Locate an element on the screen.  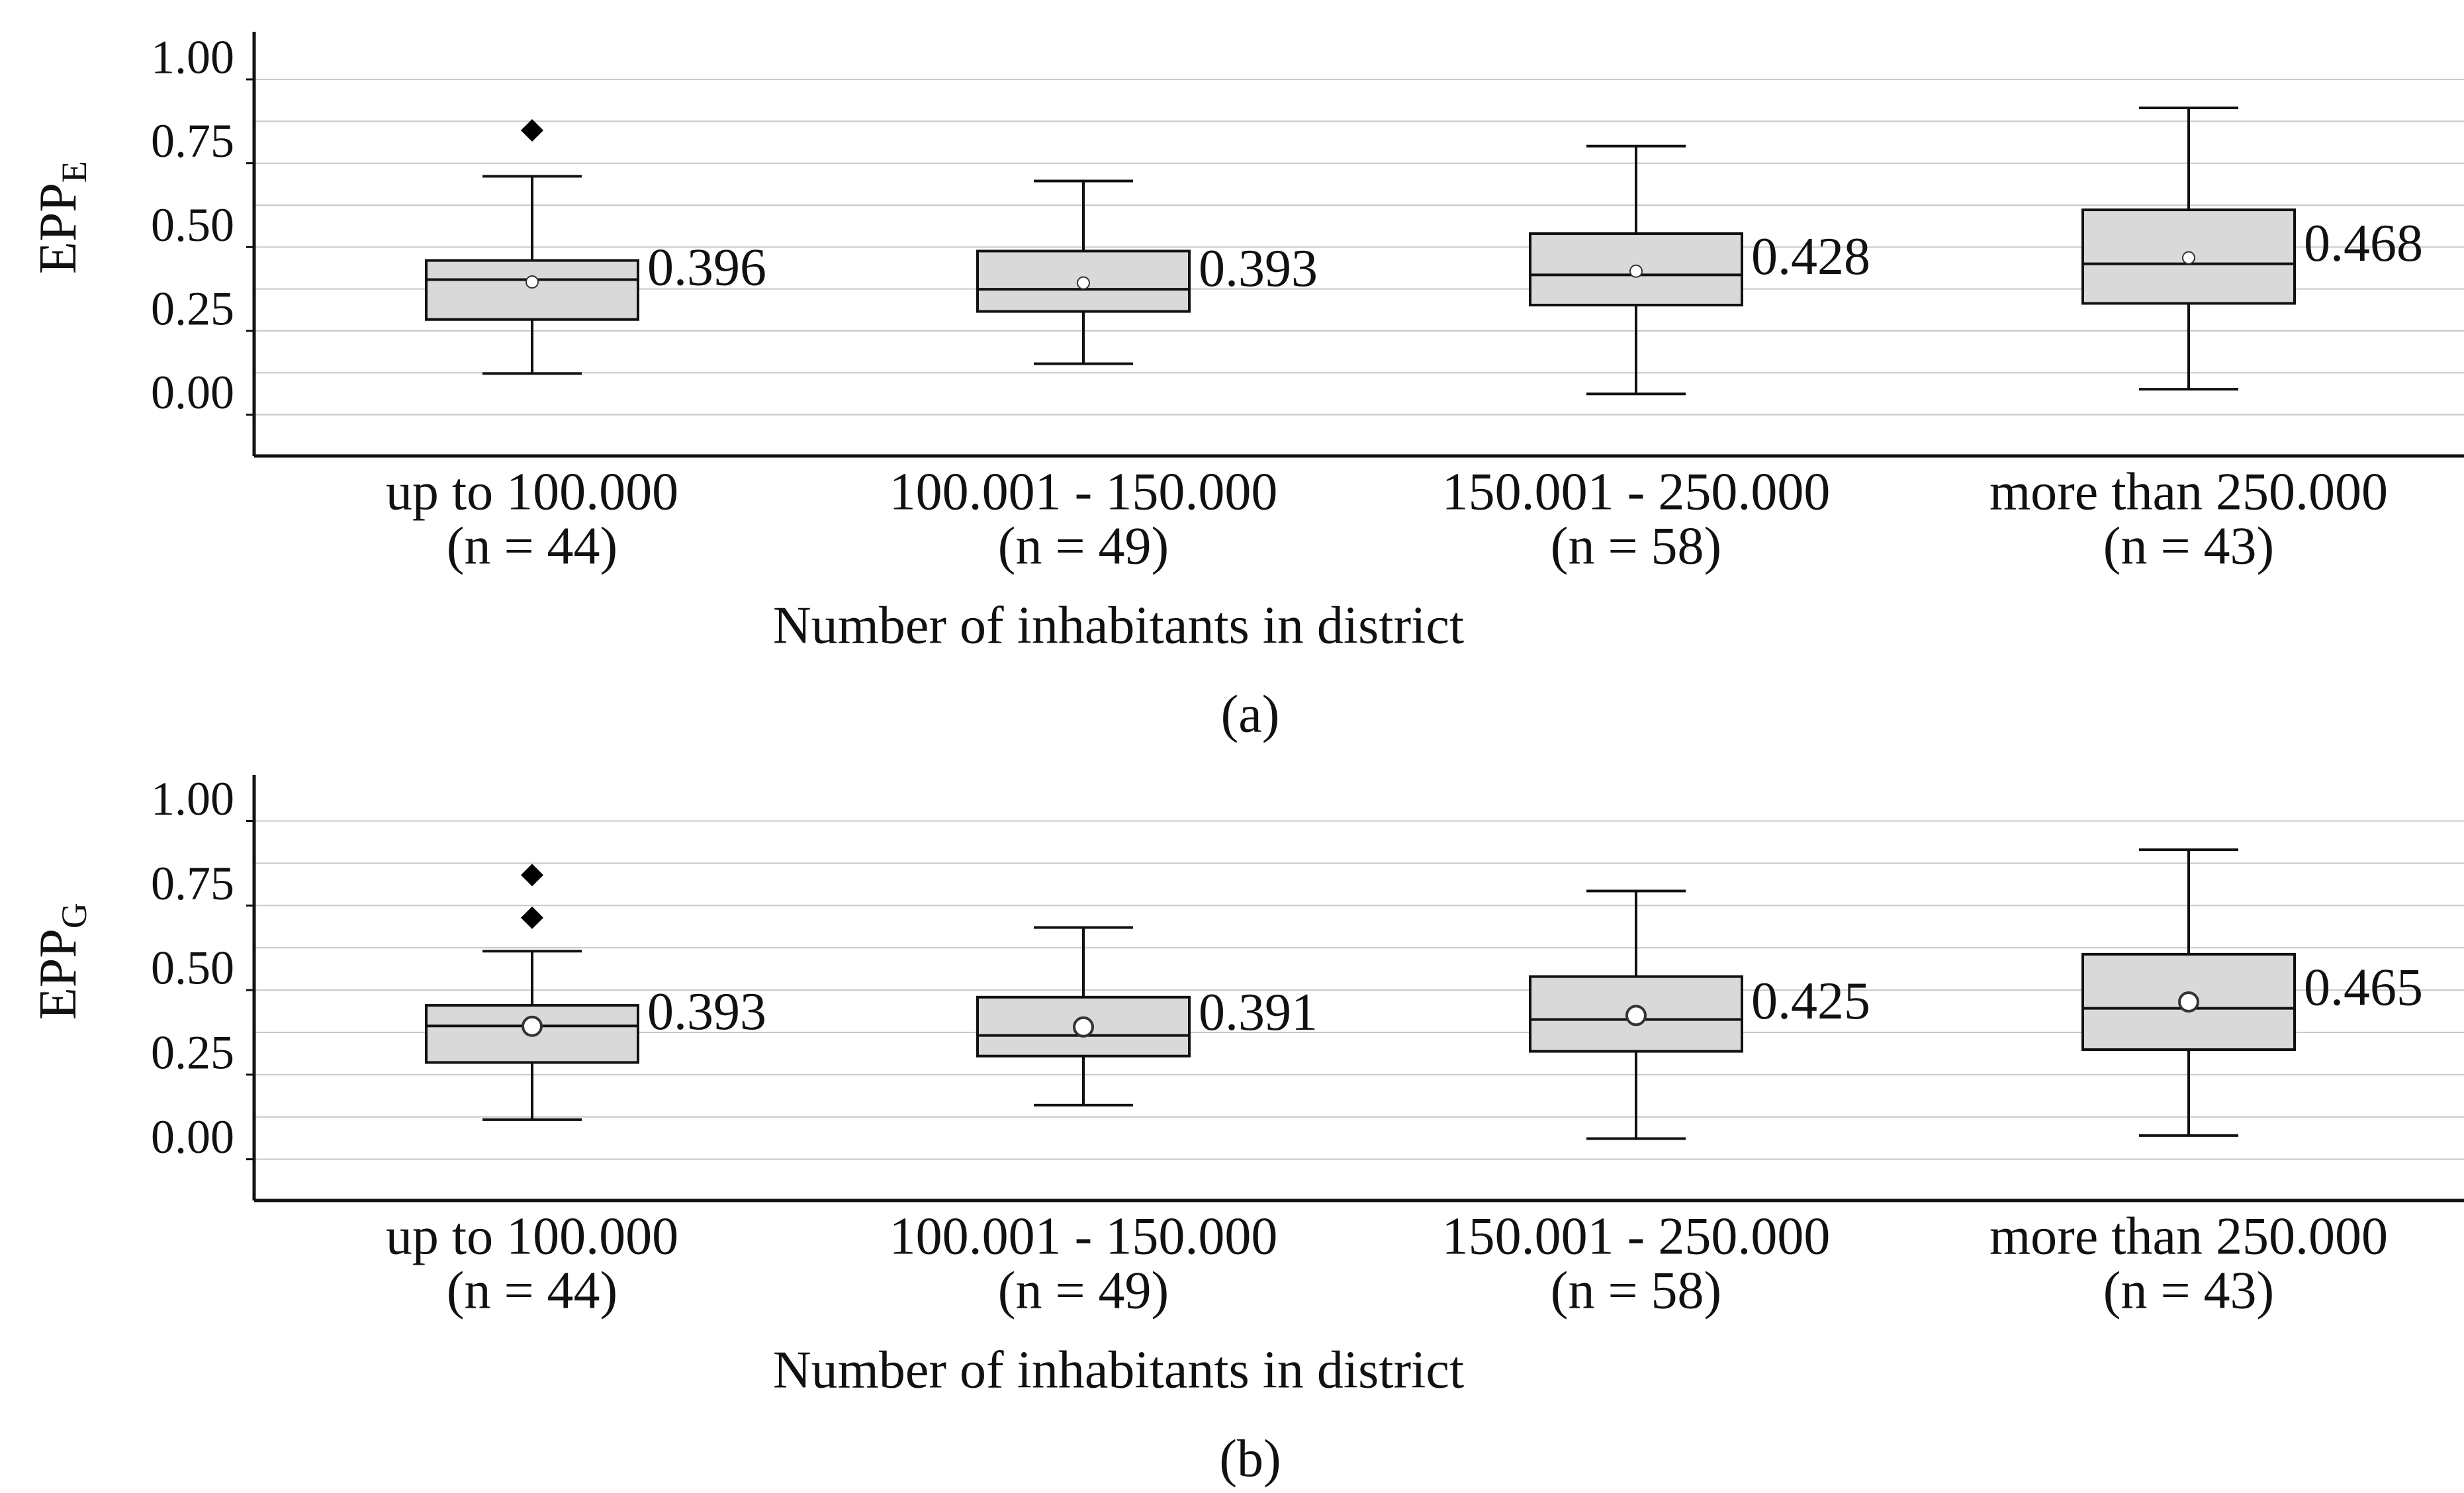
mean-label: 0.465 is located at coordinates (2363, 987).